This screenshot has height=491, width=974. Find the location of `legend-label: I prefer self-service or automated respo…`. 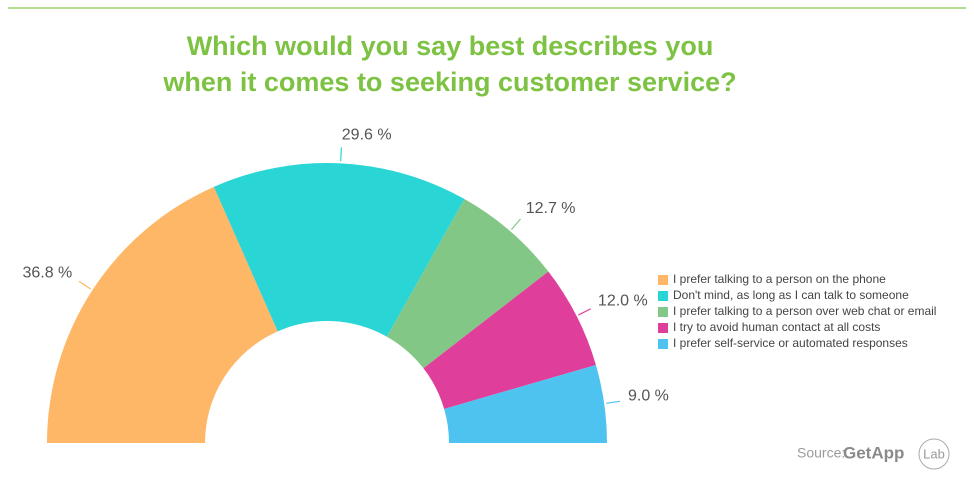

legend-label: I prefer self-service or automated respo… is located at coordinates (790, 343).